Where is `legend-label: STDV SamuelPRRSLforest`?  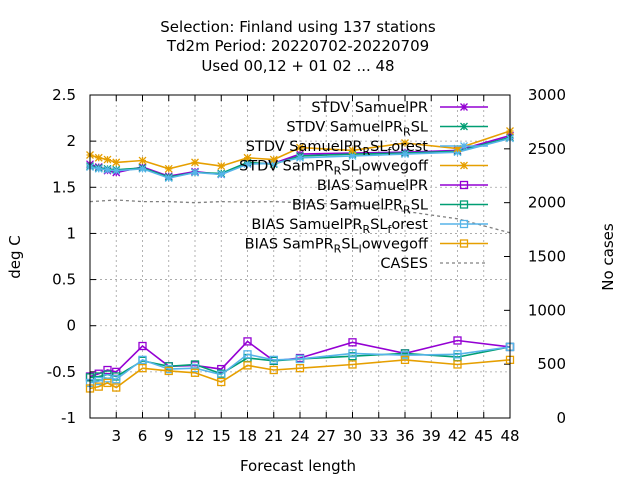 legend-label: STDV SamuelPRRSLforest is located at coordinates (337, 148).